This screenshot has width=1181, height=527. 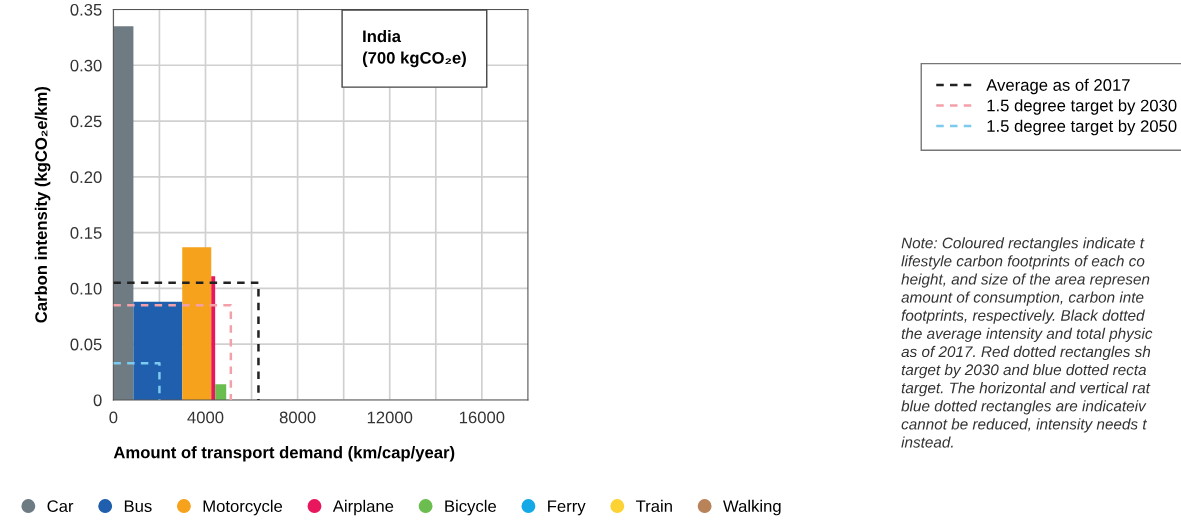 What do you see at coordinates (567, 508) in the screenshot?
I see `legend-label: Ferry` at bounding box center [567, 508].